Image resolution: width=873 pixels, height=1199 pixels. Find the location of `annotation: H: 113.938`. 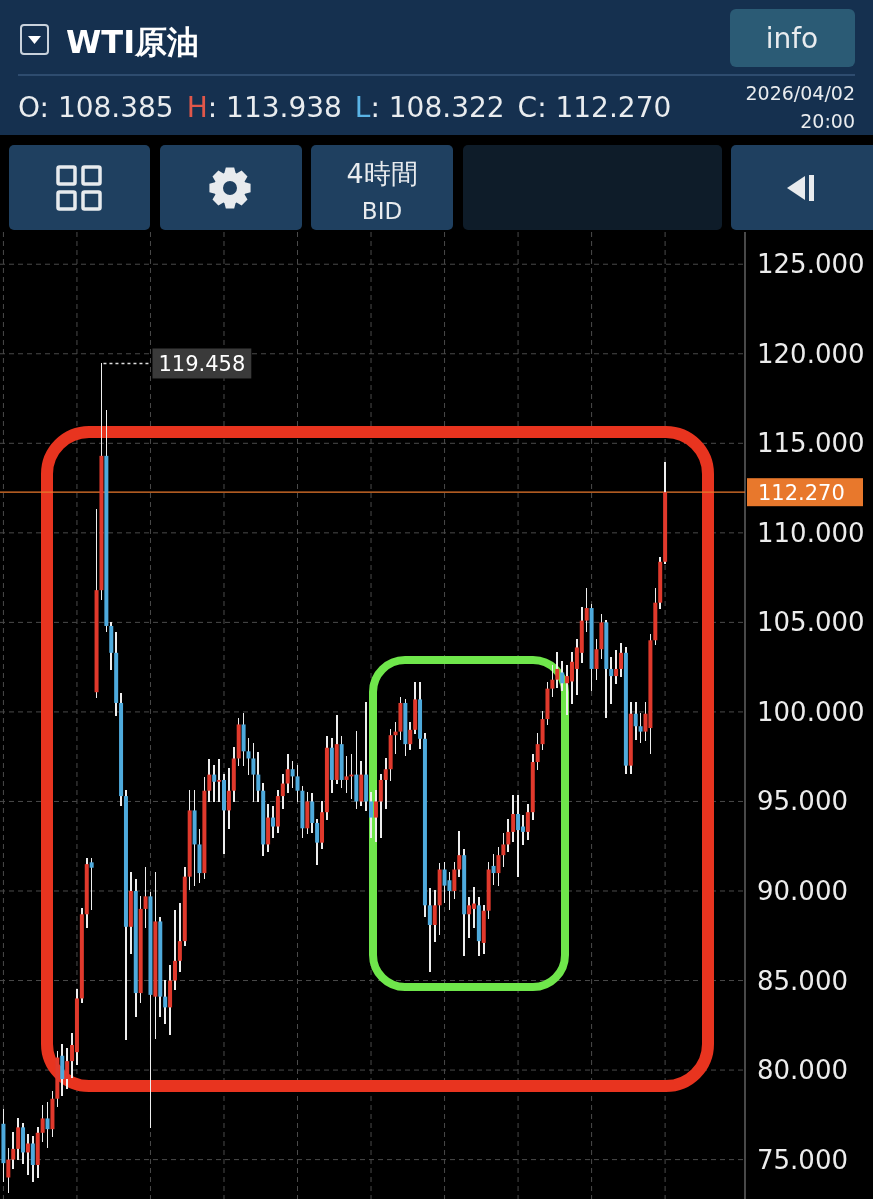

annotation: H: 113.938 is located at coordinates (264, 107).